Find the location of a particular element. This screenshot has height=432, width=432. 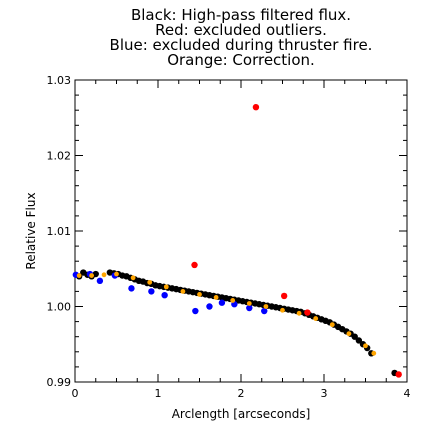

y-tick-label: 0.99 is located at coordinates (59, 382).